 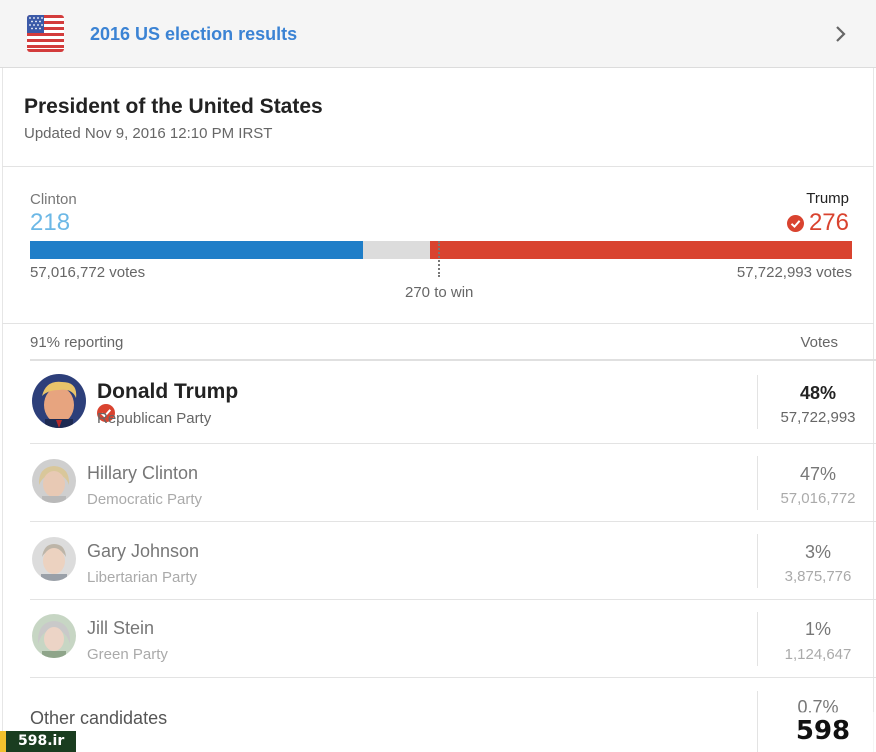 What do you see at coordinates (143, 551) in the screenshot?
I see `candidate-name: Gary Johnson` at bounding box center [143, 551].